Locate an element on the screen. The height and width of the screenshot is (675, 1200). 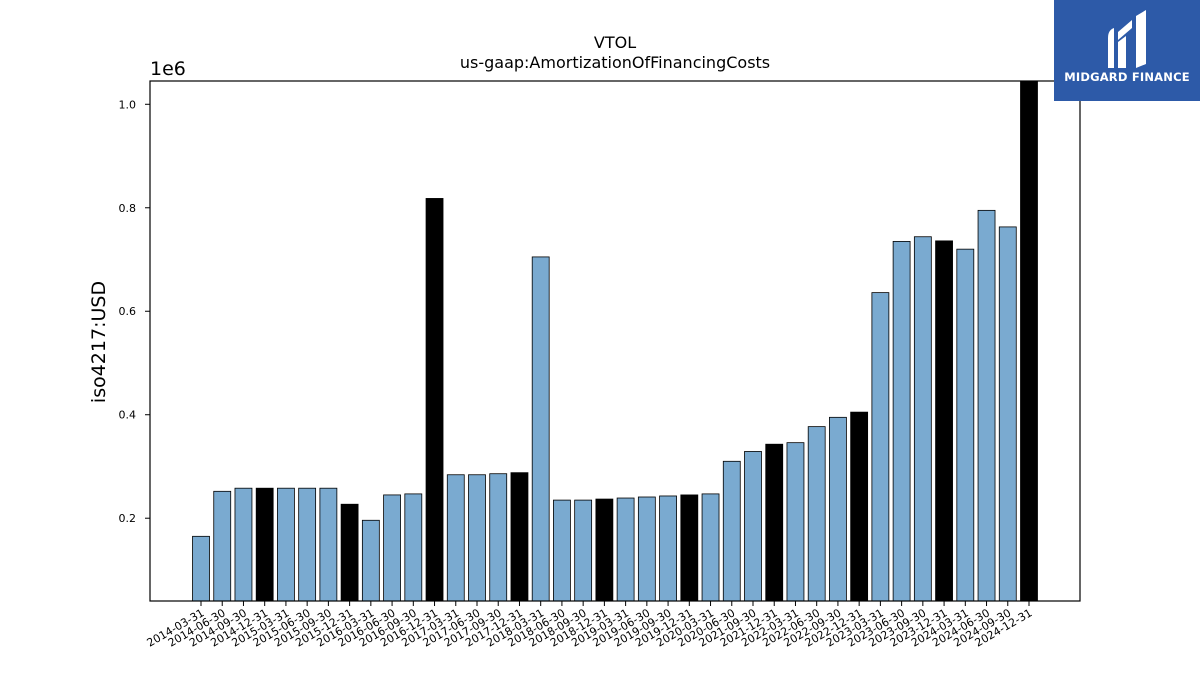
y-axis-offset-label: 1e6 is located at coordinates (168, 69).